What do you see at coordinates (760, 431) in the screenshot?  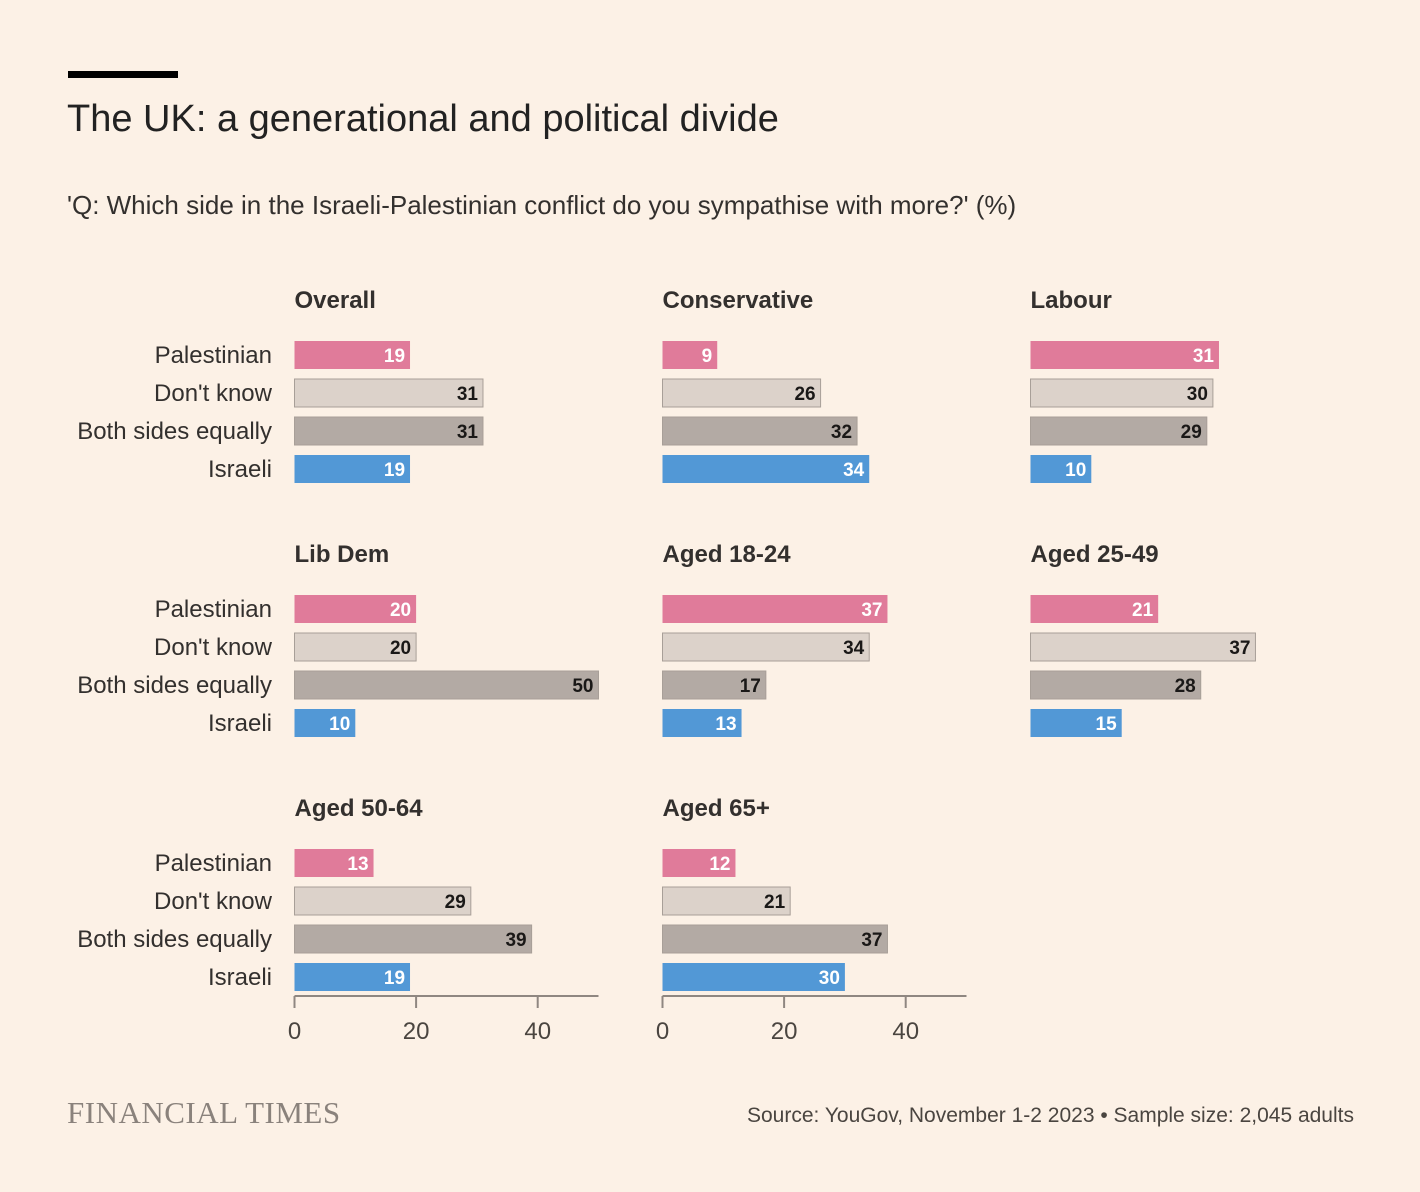 I see `bar-conservative-both-sides-equally` at bounding box center [760, 431].